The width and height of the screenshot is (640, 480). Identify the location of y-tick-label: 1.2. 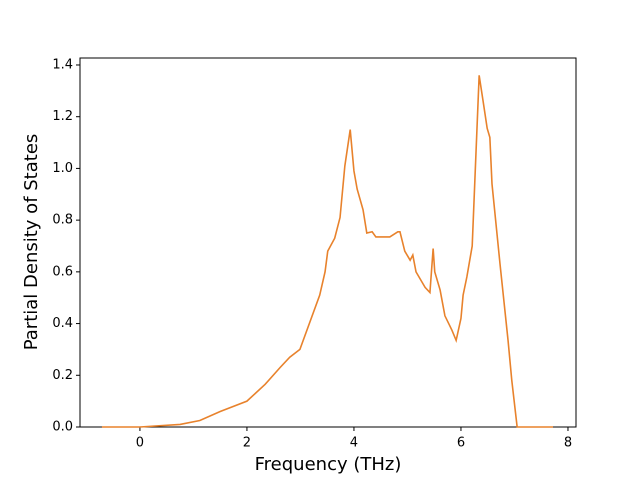
(62, 116).